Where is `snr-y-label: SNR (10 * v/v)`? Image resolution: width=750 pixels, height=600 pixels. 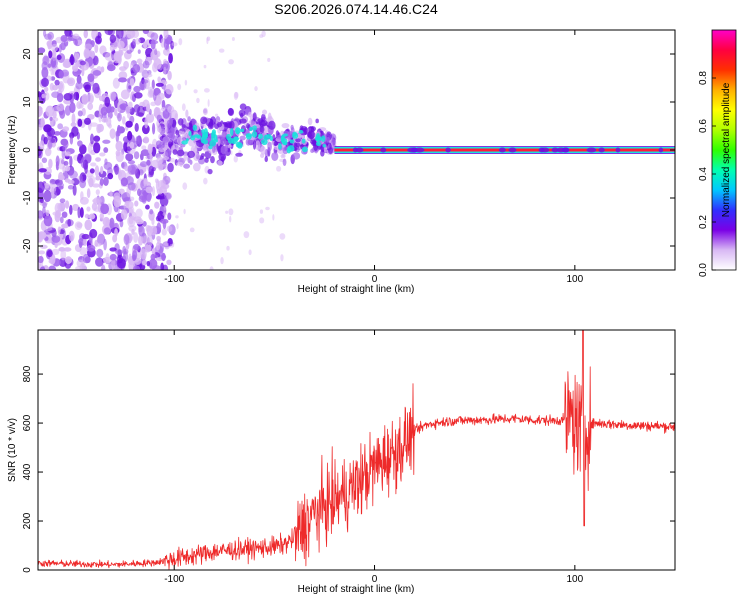
snr-y-label: SNR (10 * v/v) is located at coordinates (12, 450).